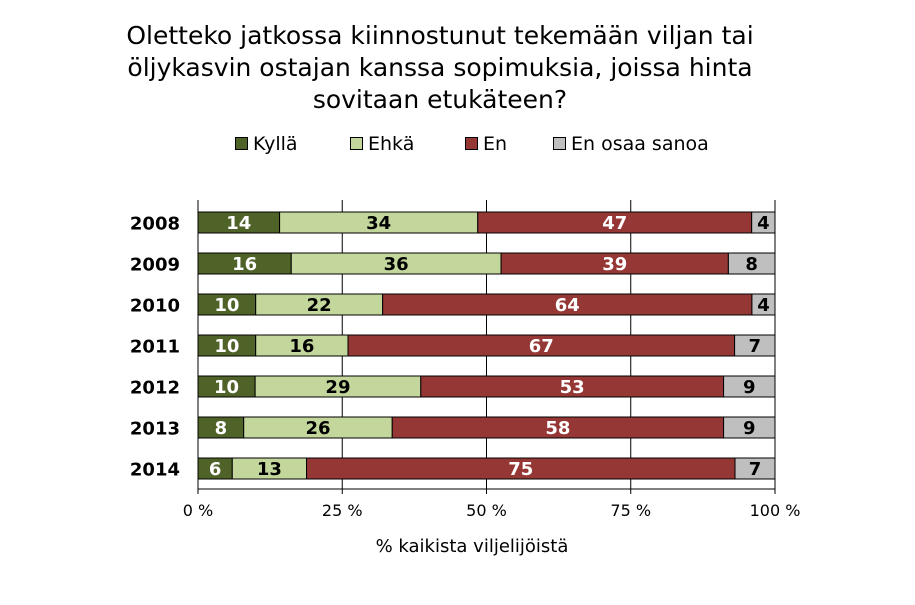 This screenshot has width=915, height=605. What do you see at coordinates (495, 144) in the screenshot?
I see `legend-label-en: En` at bounding box center [495, 144].